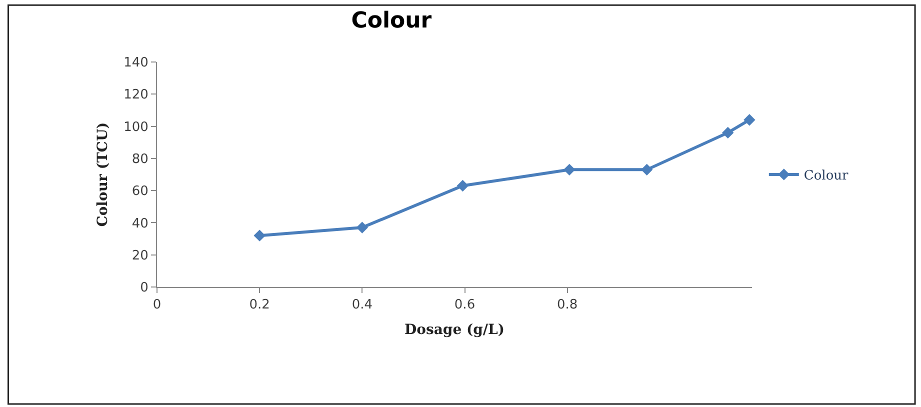 This screenshot has height=407, width=921. What do you see at coordinates (157, 305) in the screenshot?
I see `x-tick-label: 0` at bounding box center [157, 305].